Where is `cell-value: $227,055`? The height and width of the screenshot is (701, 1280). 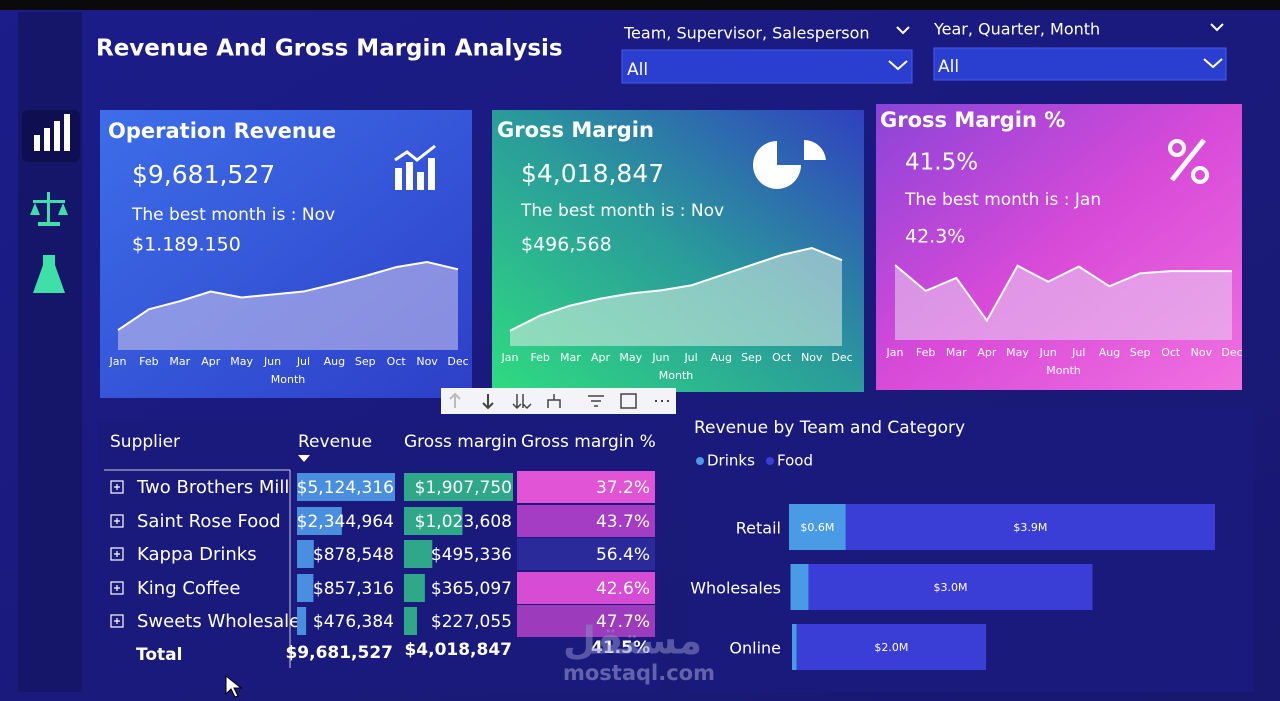
cell-value: $227,055 is located at coordinates (471, 622).